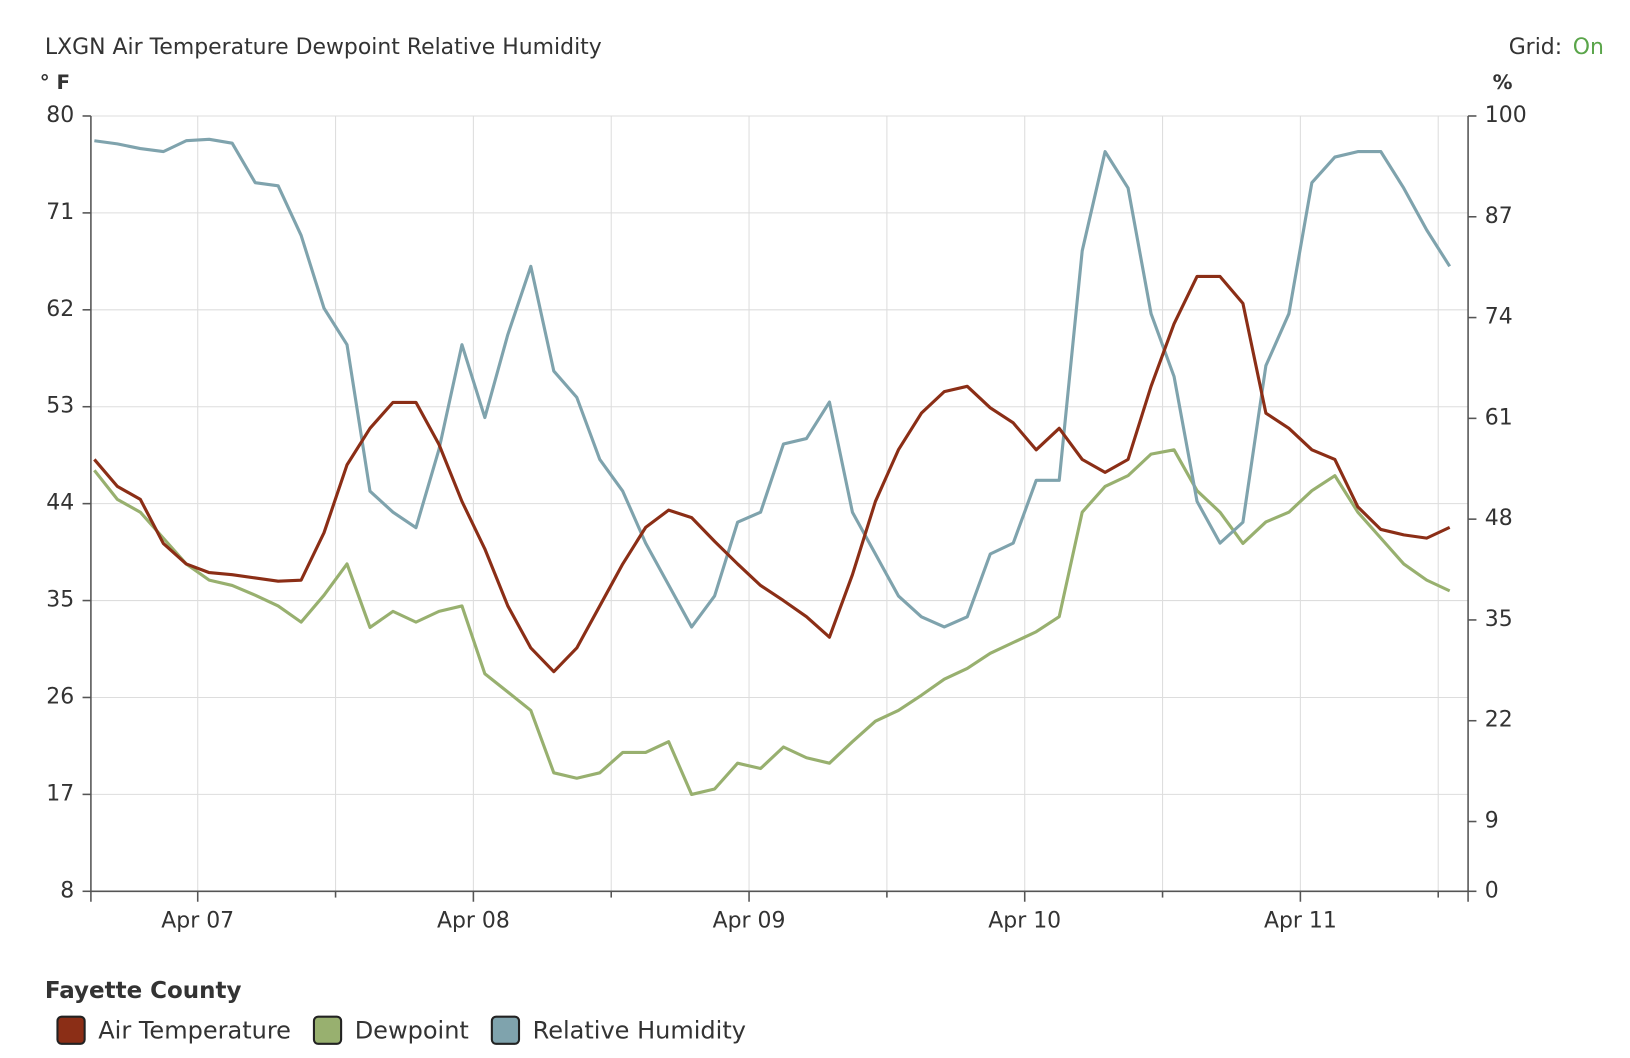 The height and width of the screenshot is (1058, 1630). What do you see at coordinates (1499, 317) in the screenshot?
I see `y2-tick-label: 74` at bounding box center [1499, 317].